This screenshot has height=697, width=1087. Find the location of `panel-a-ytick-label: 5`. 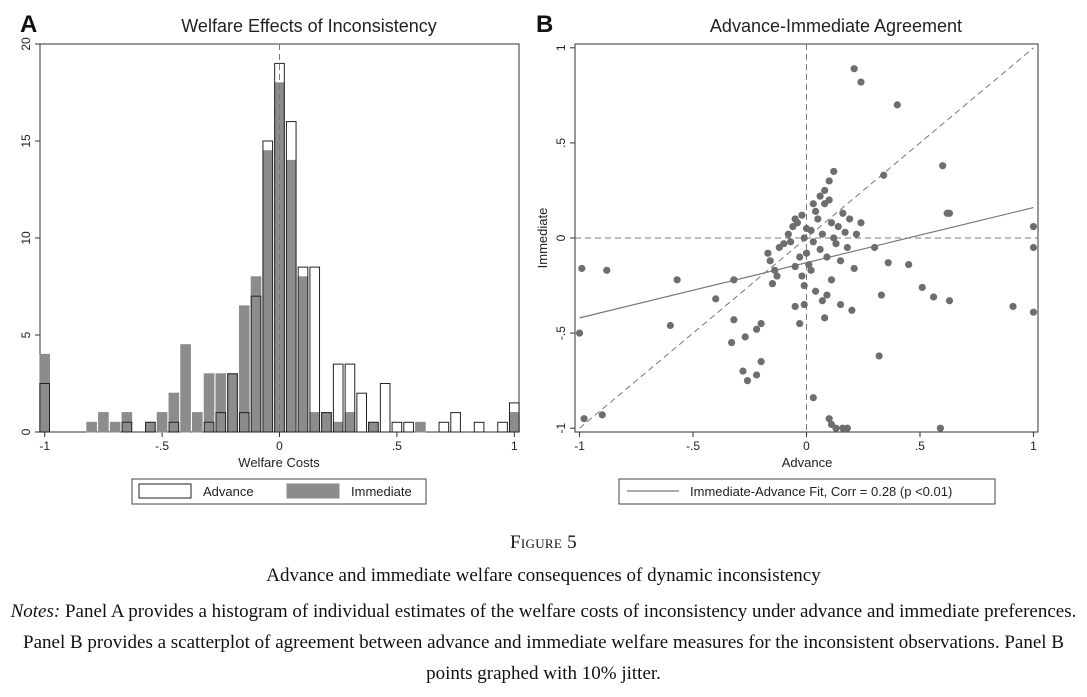

panel-a-ytick-label: 5 is located at coordinates (26, 334).